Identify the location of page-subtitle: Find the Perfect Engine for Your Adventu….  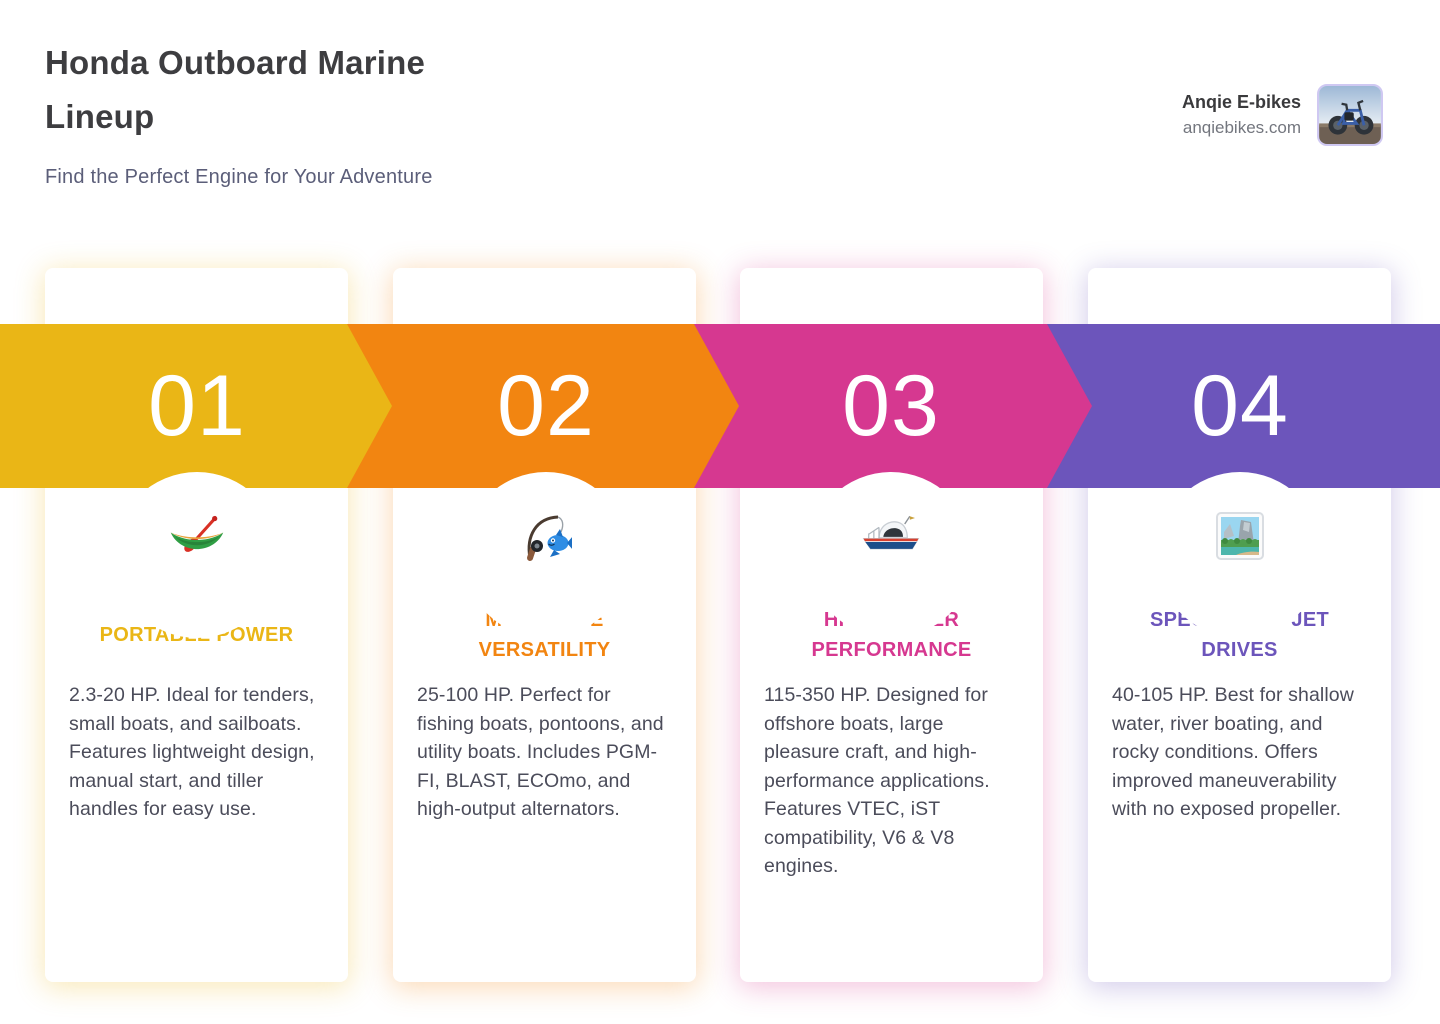
(239, 177).